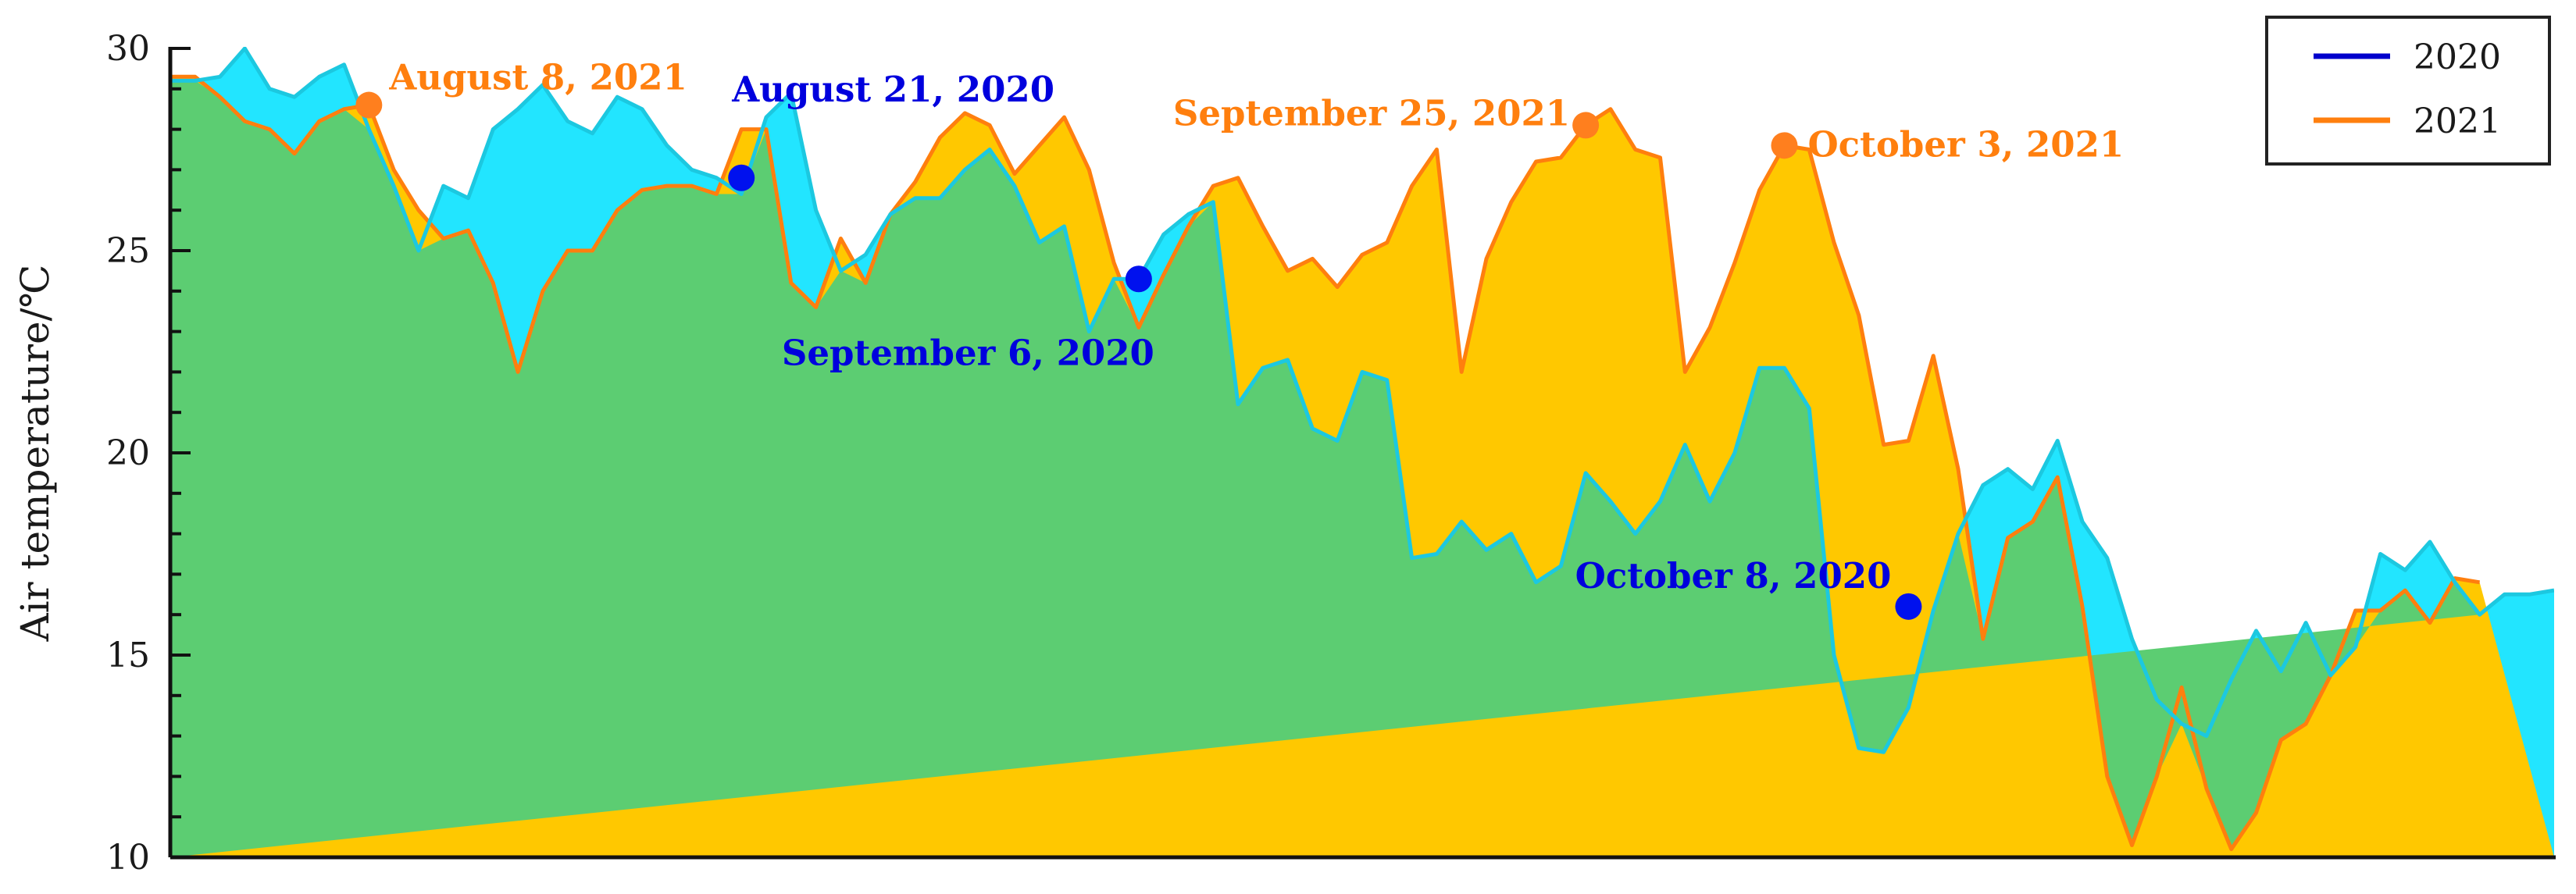 The height and width of the screenshot is (894, 2576). What do you see at coordinates (128, 453) in the screenshot?
I see `y-tick-label: 20` at bounding box center [128, 453].